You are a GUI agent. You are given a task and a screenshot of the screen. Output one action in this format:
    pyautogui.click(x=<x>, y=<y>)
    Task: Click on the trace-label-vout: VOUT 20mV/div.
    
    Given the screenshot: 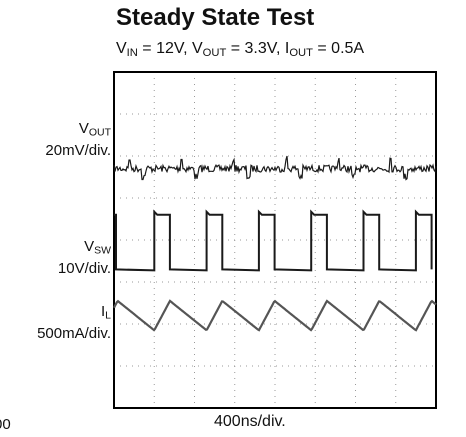 What is the action you would take?
    pyautogui.click(x=78, y=139)
    